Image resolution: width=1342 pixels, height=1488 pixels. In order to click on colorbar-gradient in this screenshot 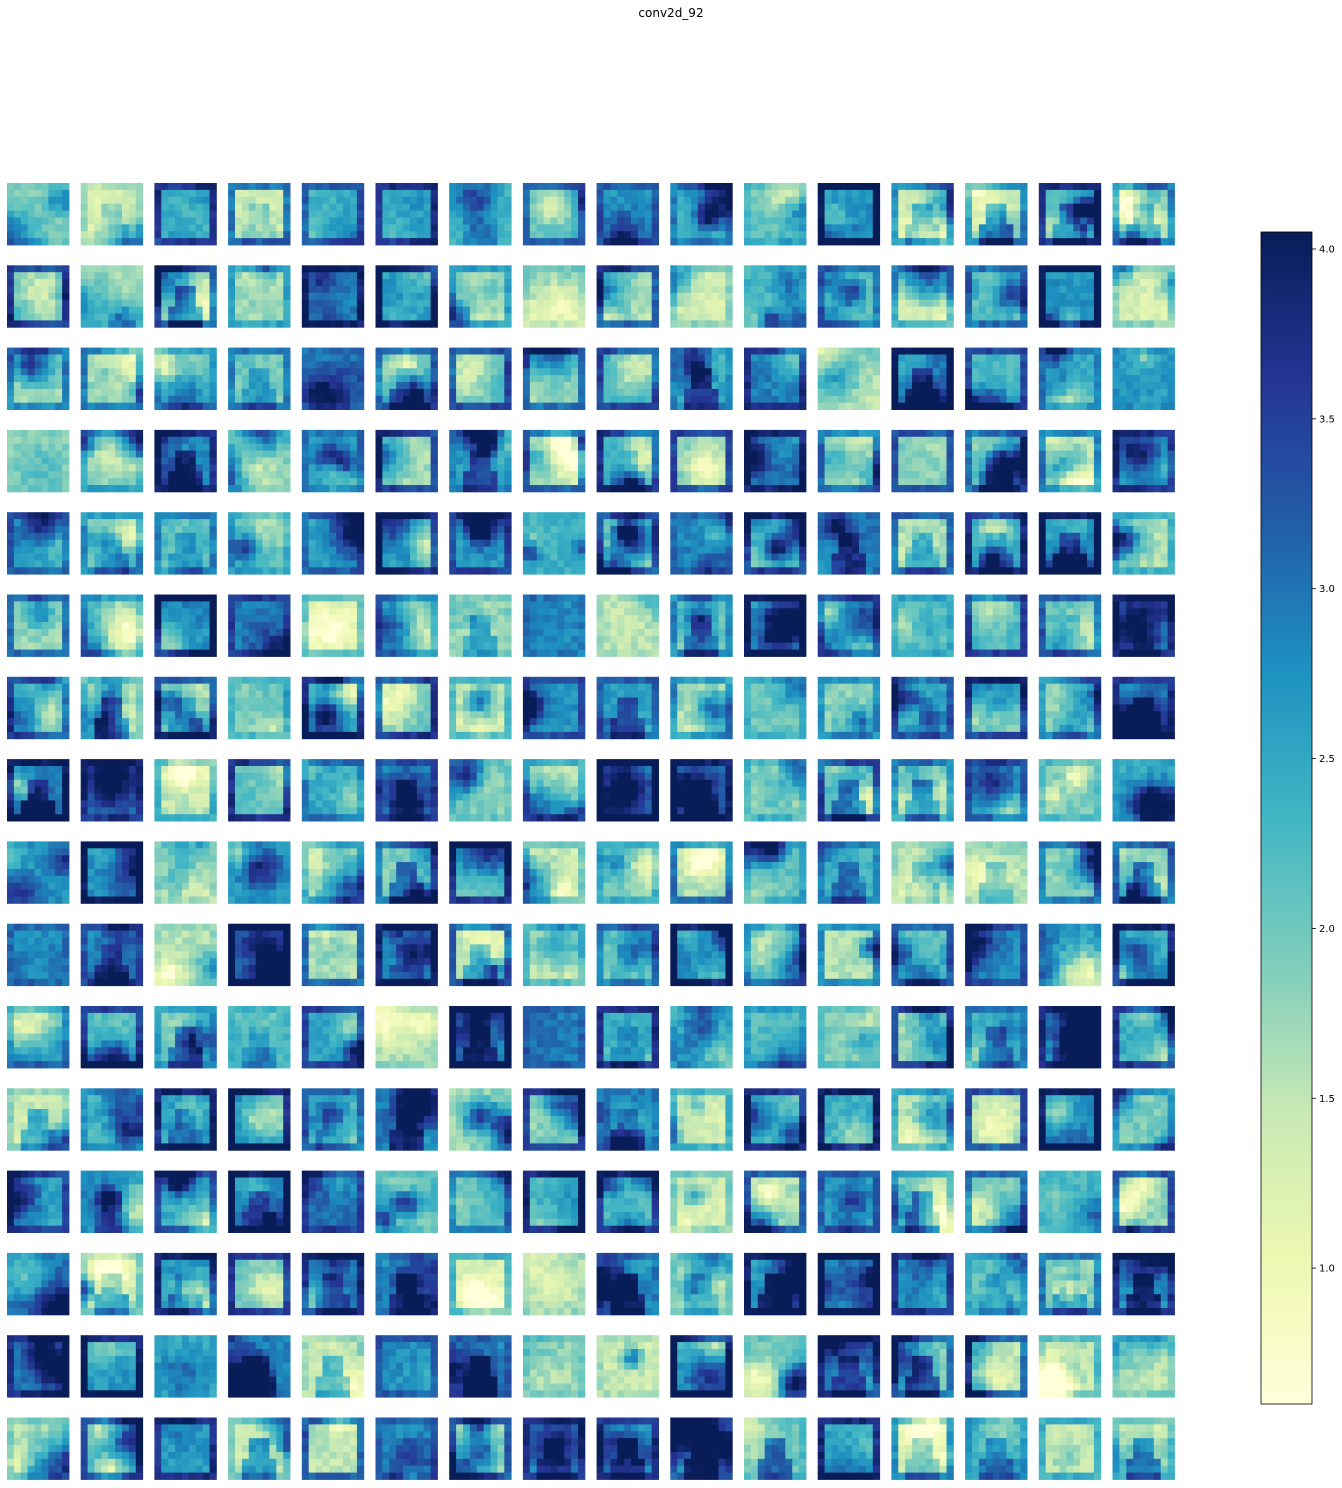, I will do `click(1286, 818)`.